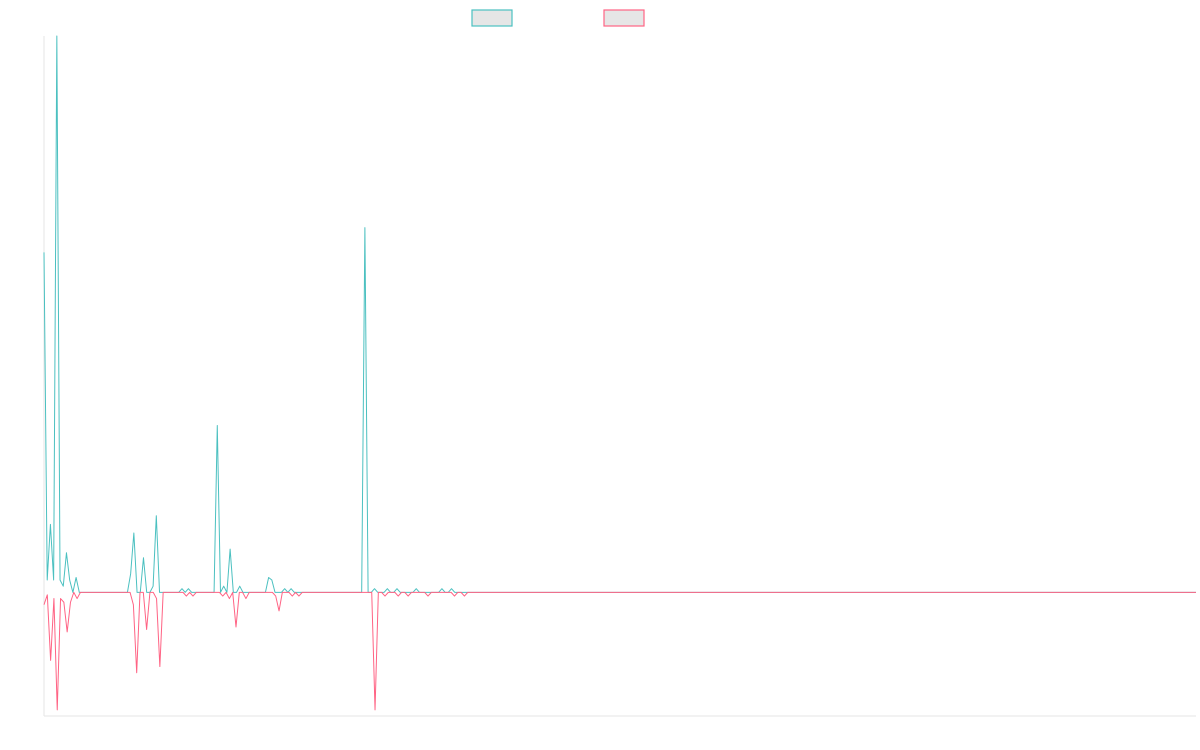 This screenshot has height=750, width=1200. I want to click on legend, so click(558, 18).